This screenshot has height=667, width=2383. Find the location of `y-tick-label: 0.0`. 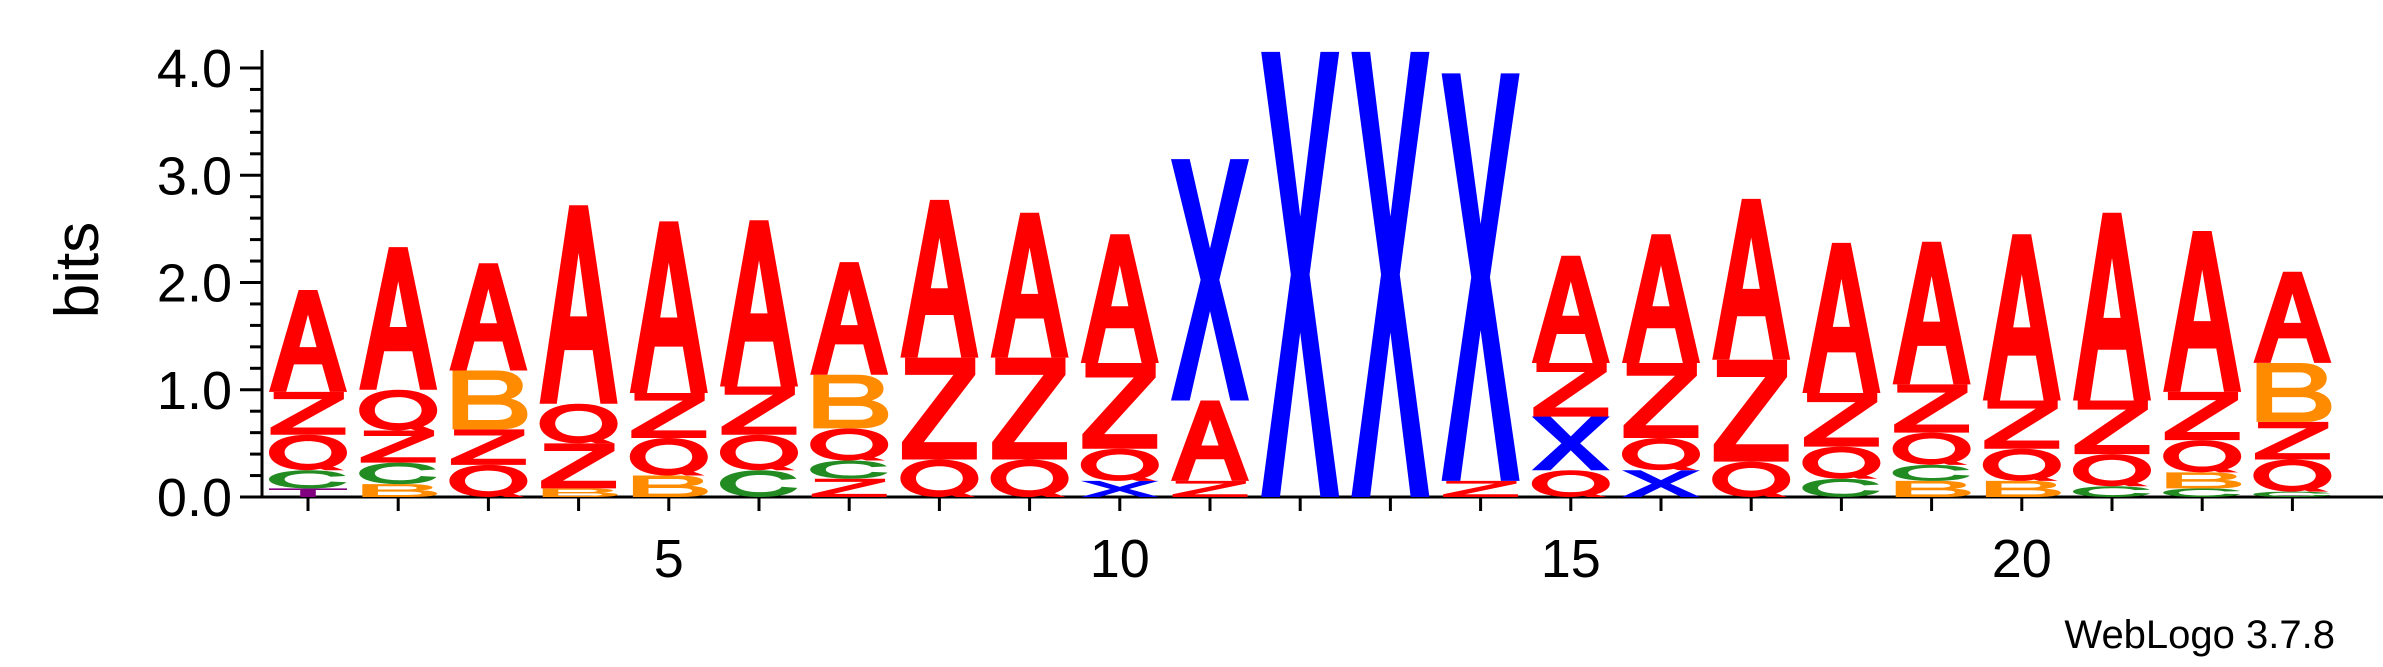

y-tick-label: 0.0 is located at coordinates (194, 498).